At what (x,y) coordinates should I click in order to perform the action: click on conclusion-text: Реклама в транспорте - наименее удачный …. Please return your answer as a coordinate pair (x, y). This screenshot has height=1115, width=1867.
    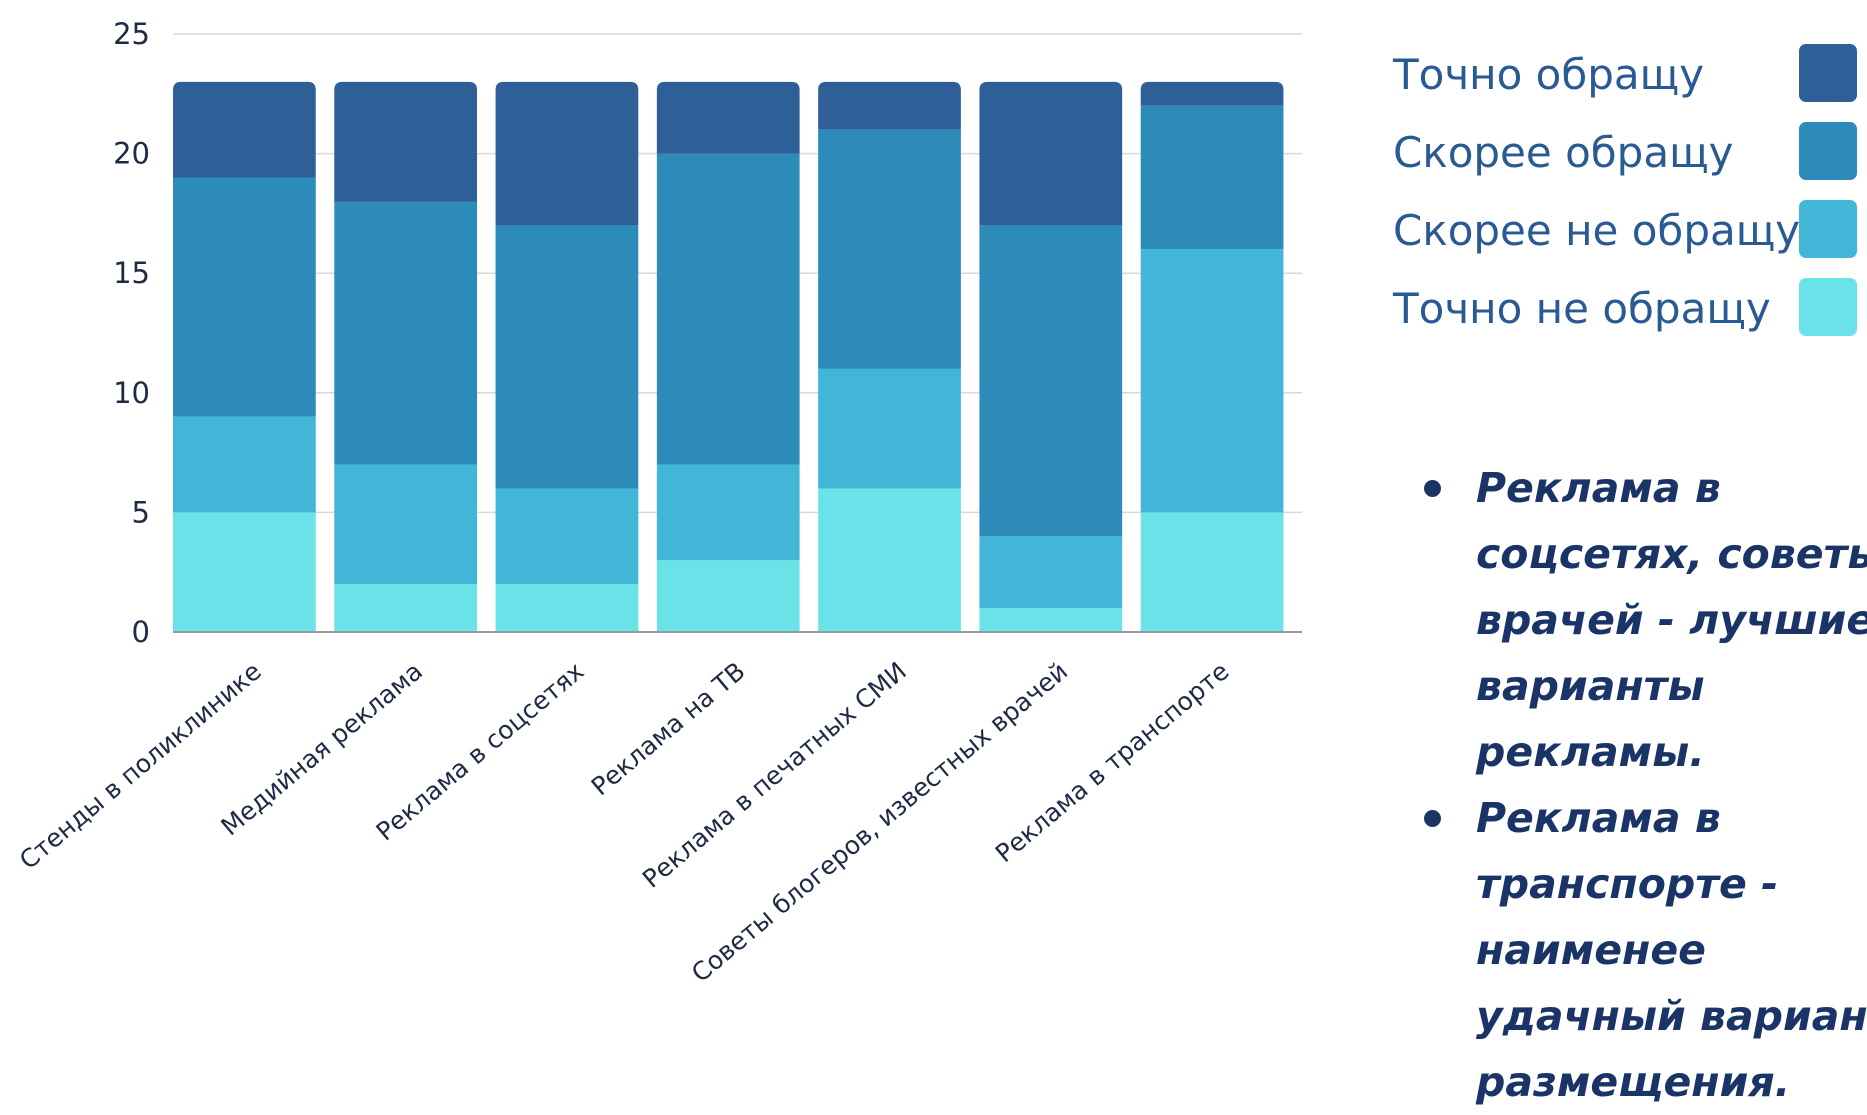
    Looking at the image, I should click on (1671, 950).